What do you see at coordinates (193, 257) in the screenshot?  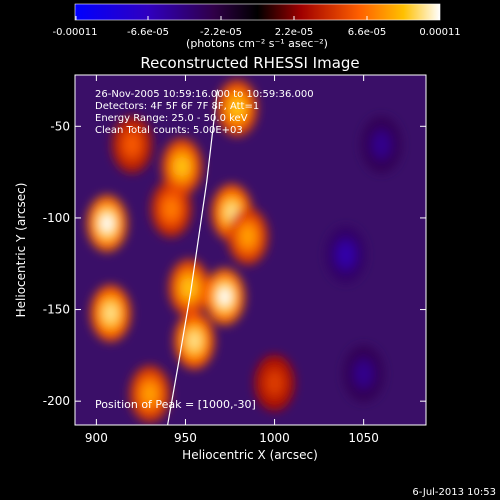 I see `solar-limb-curve` at bounding box center [193, 257].